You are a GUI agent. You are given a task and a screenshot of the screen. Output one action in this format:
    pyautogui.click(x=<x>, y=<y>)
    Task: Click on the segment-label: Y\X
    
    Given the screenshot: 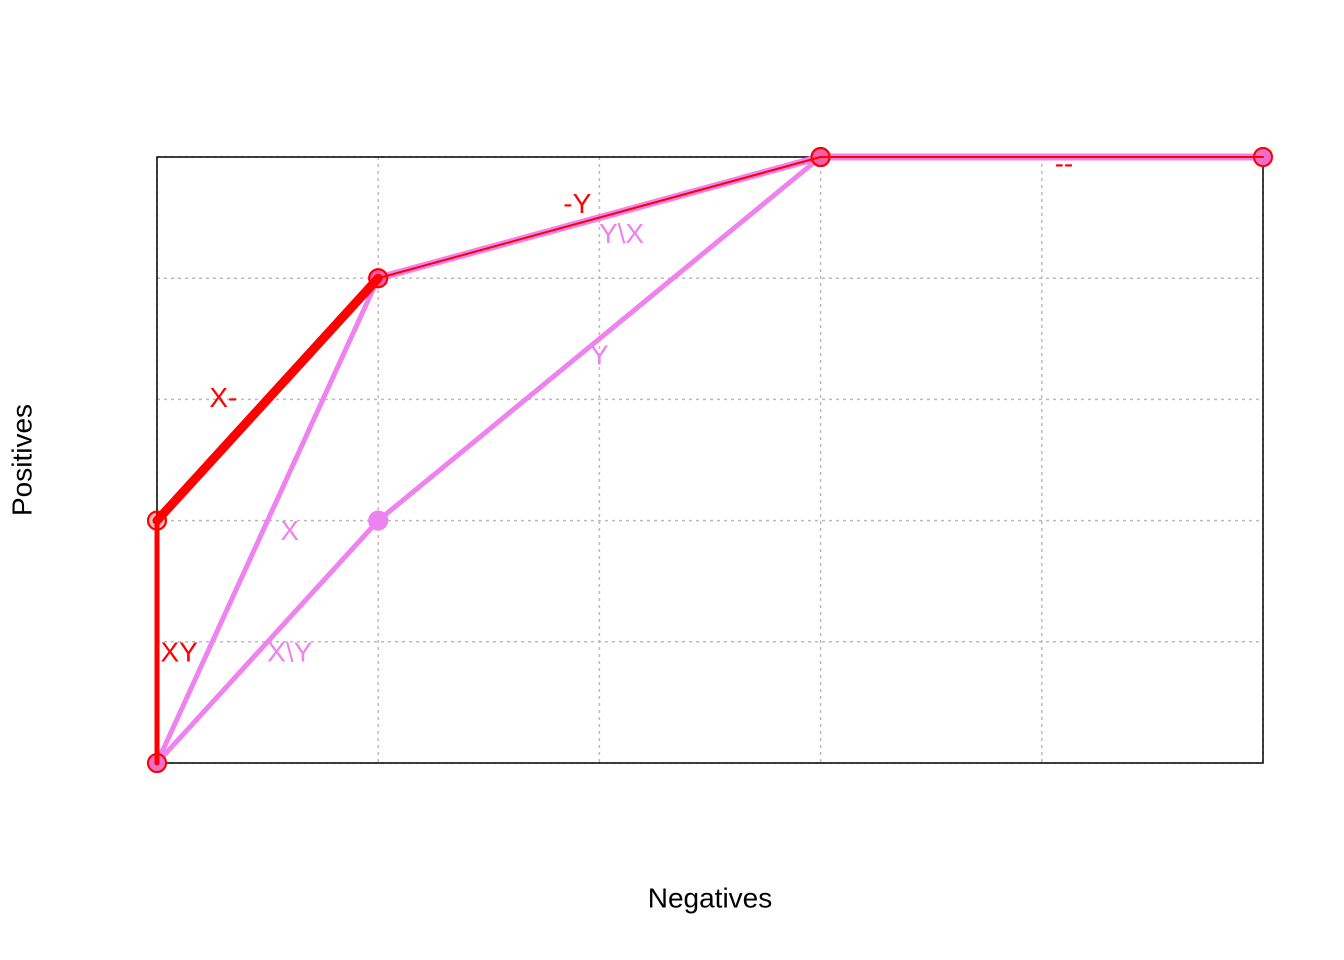 What is the action you would take?
    pyautogui.click(x=621, y=233)
    